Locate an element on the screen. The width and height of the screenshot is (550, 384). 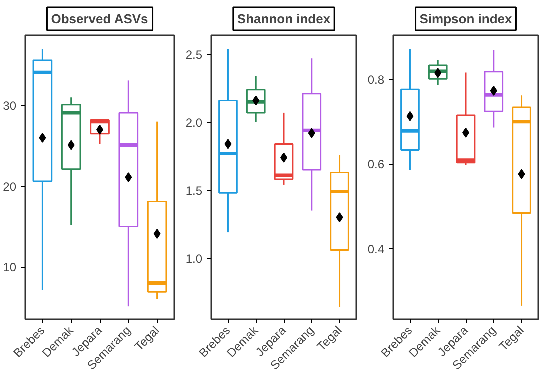
y-tick-label: 1.0 is located at coordinates (194, 259).